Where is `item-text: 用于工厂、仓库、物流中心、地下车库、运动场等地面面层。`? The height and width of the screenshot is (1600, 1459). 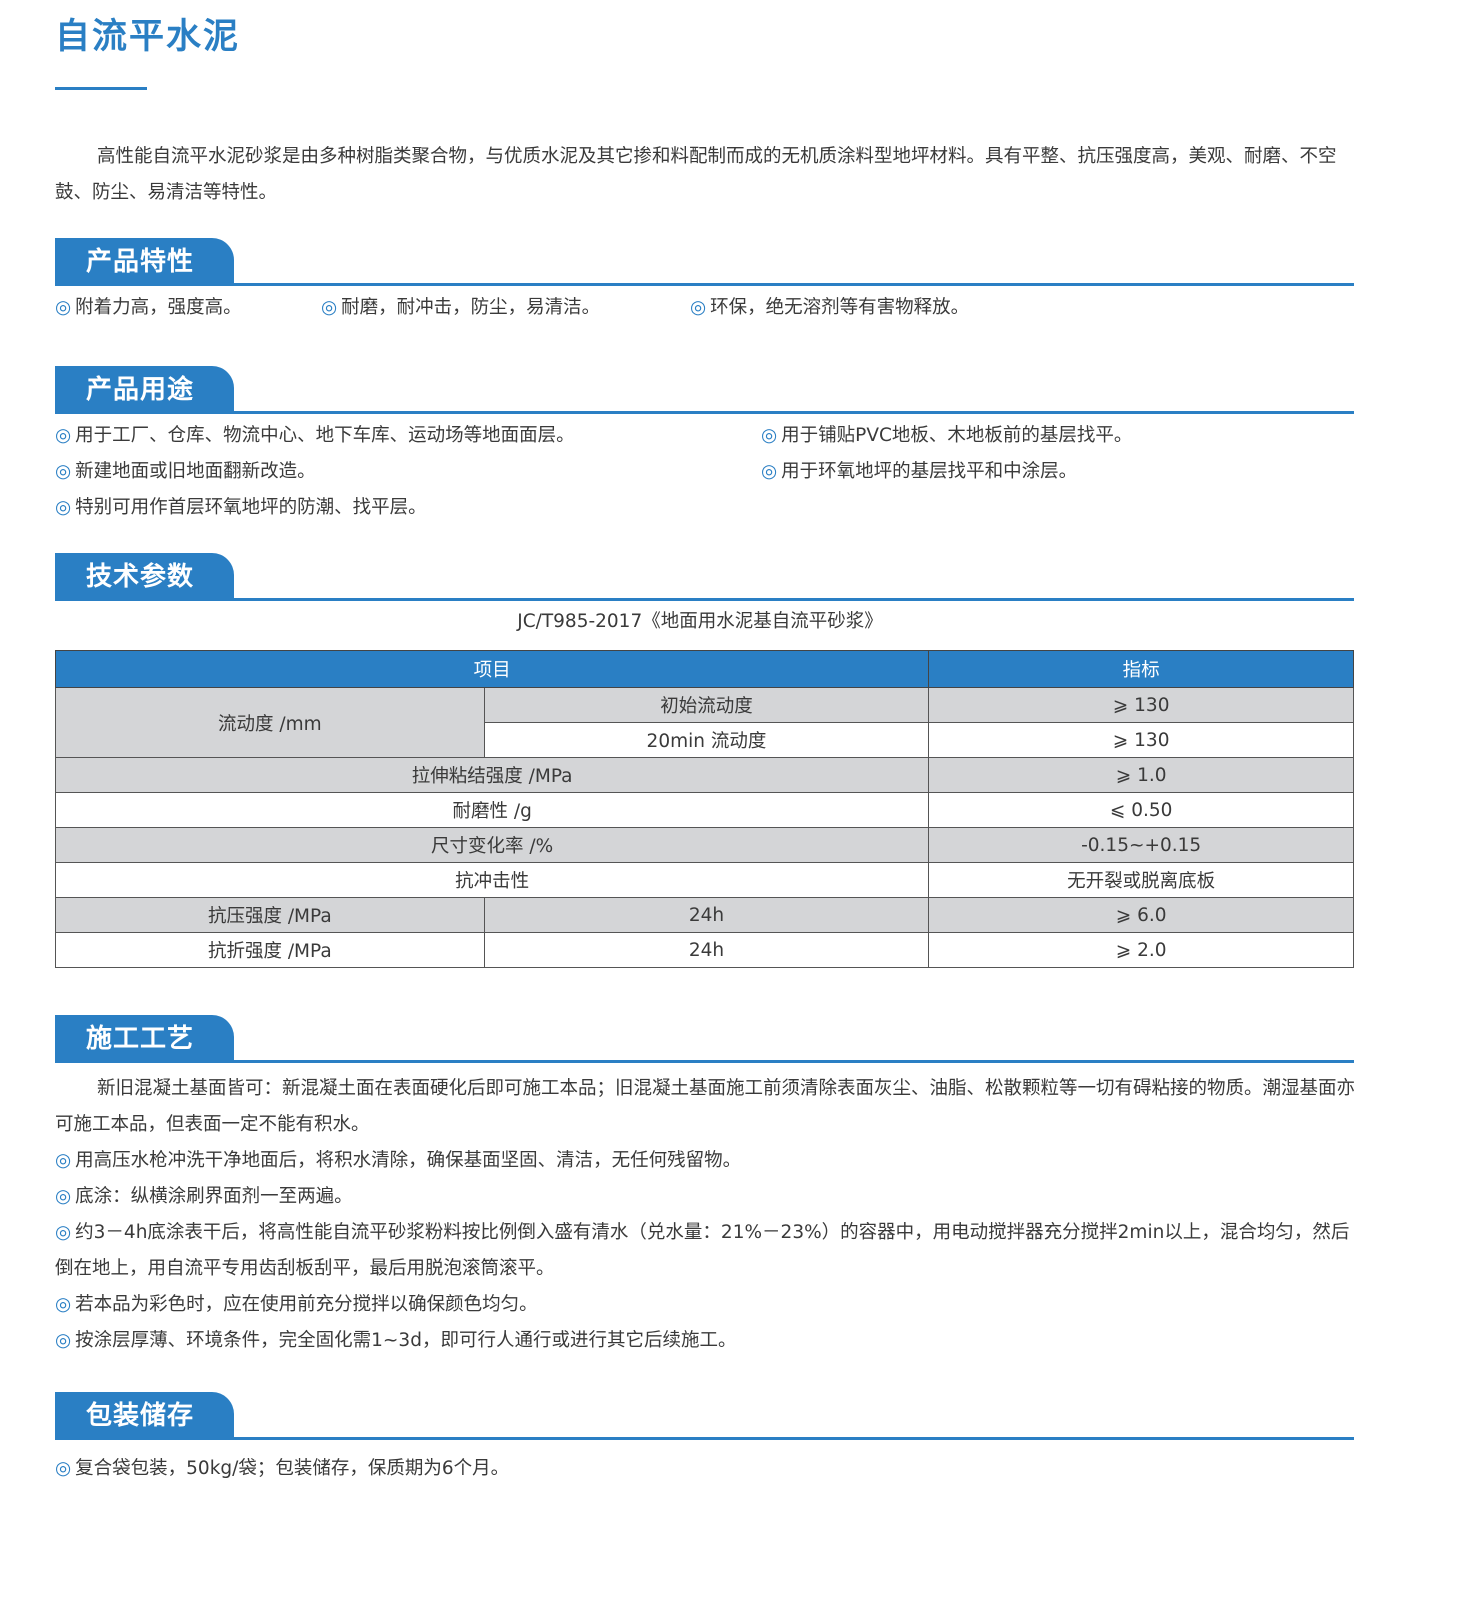 item-text: 用于工厂、仓库、物流中心、地下车库、运动场等地面面层。 is located at coordinates (325, 435).